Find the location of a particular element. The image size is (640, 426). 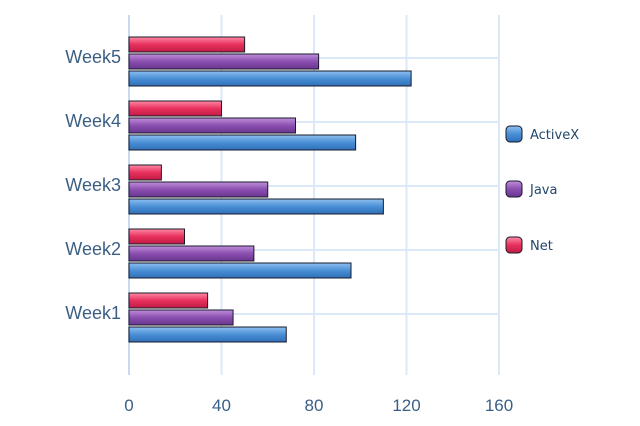

bar-java-week3 is located at coordinates (198, 189).